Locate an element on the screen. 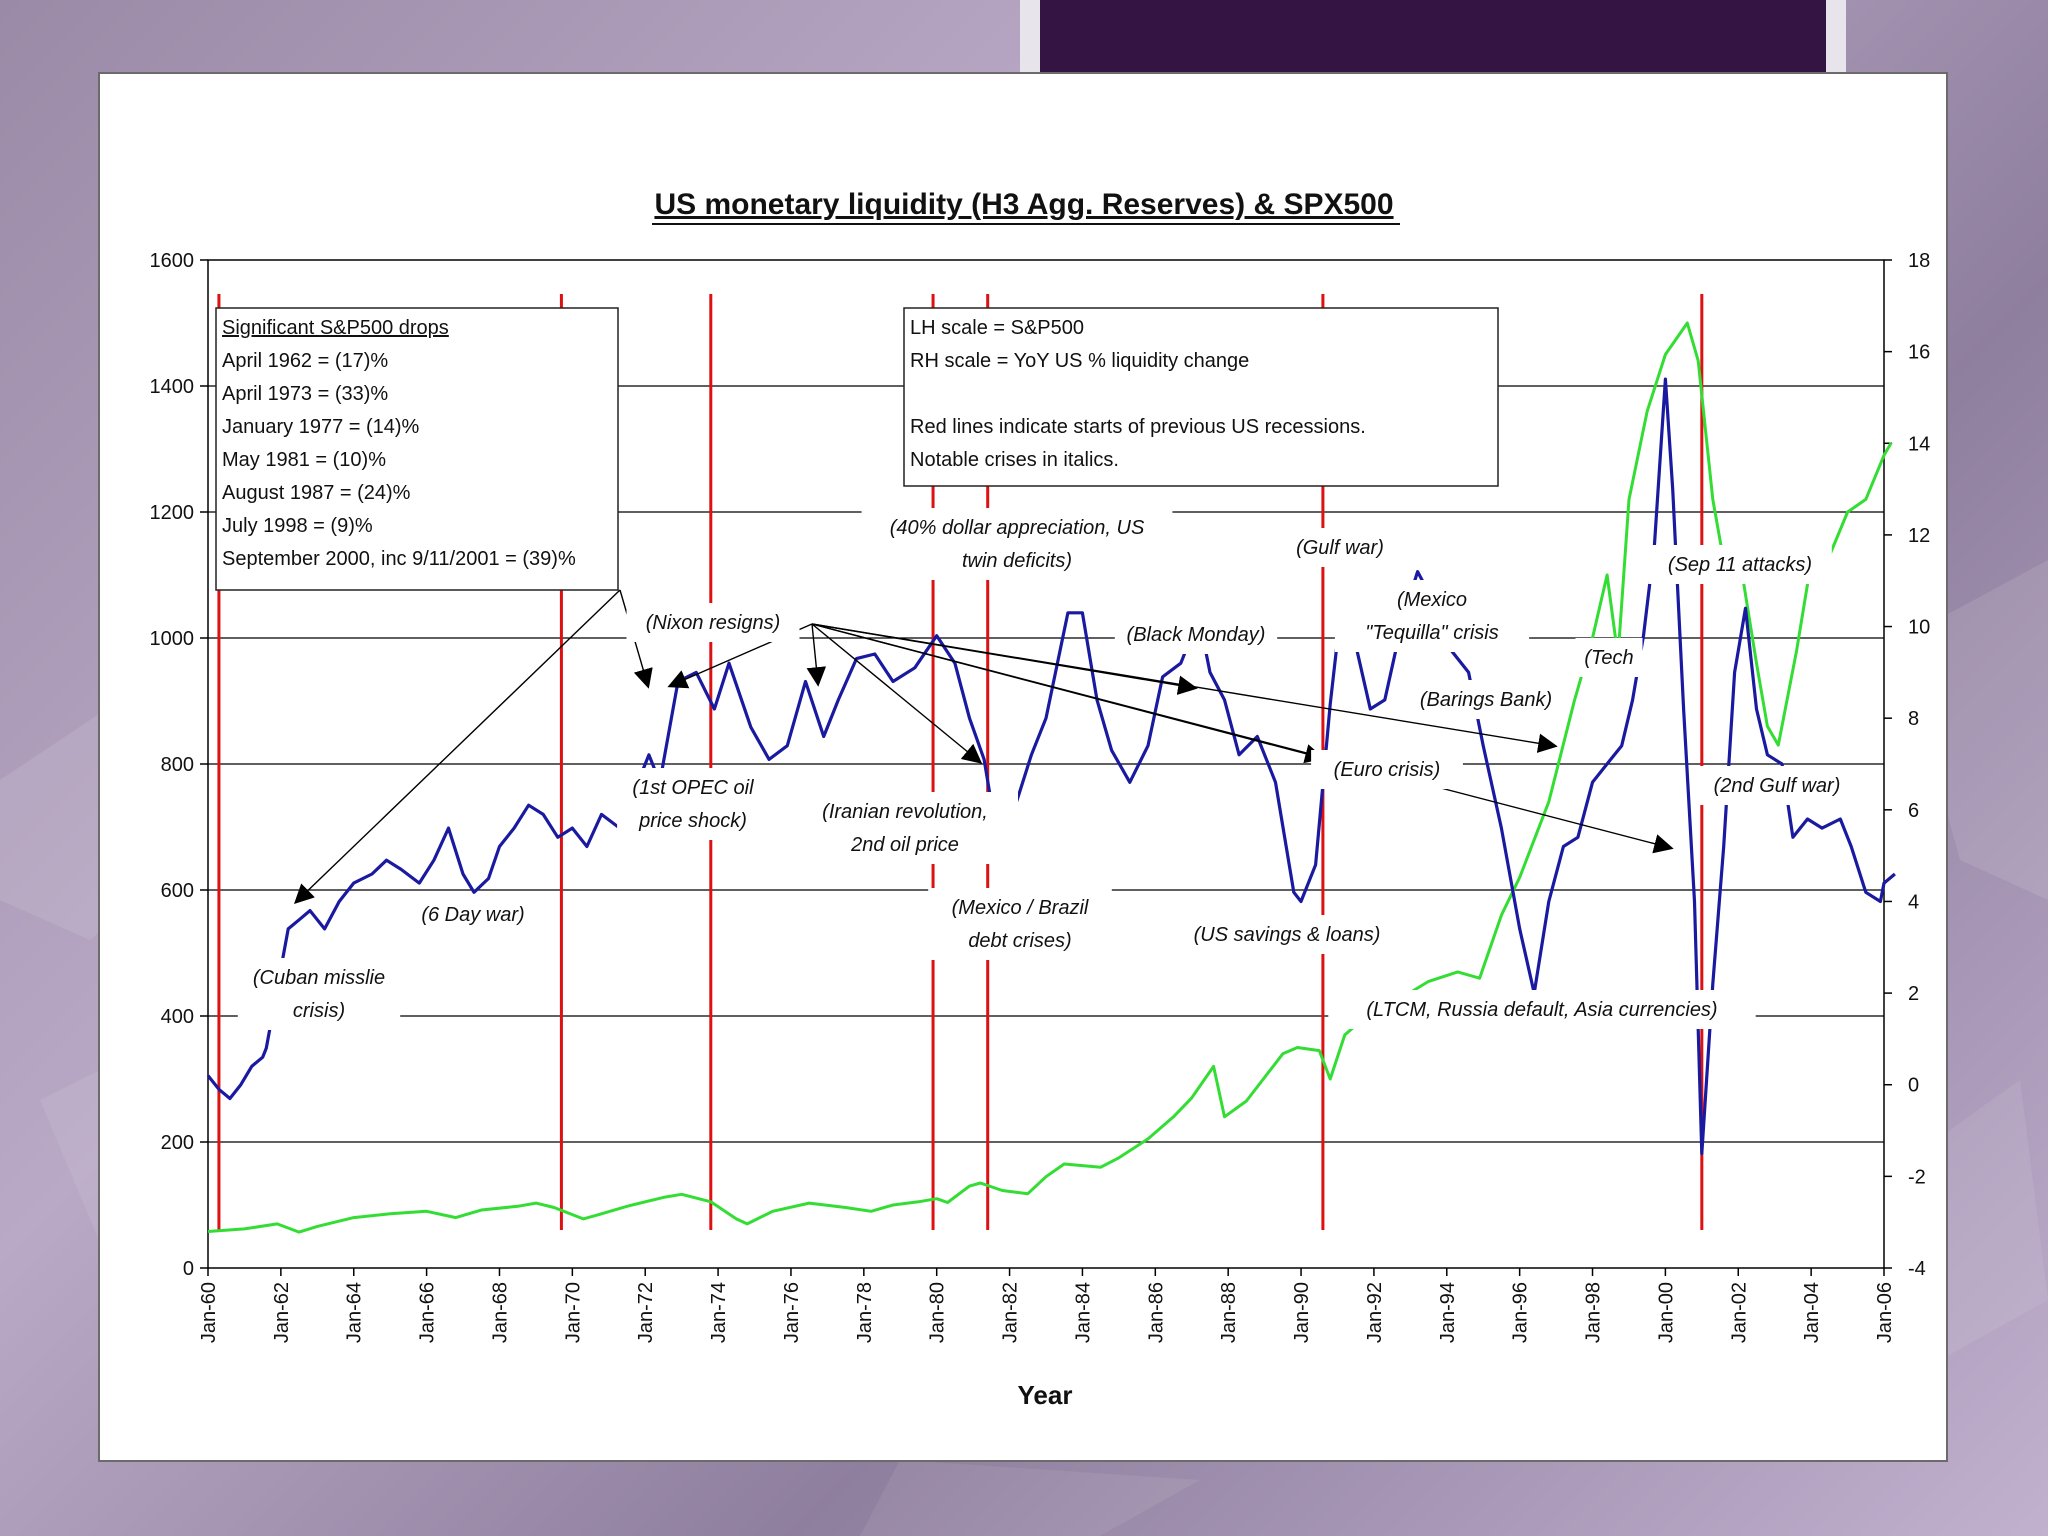 Image resolution: width=2048 pixels, height=1536 pixels. annotation-text: debt crises) is located at coordinates (1019, 941).